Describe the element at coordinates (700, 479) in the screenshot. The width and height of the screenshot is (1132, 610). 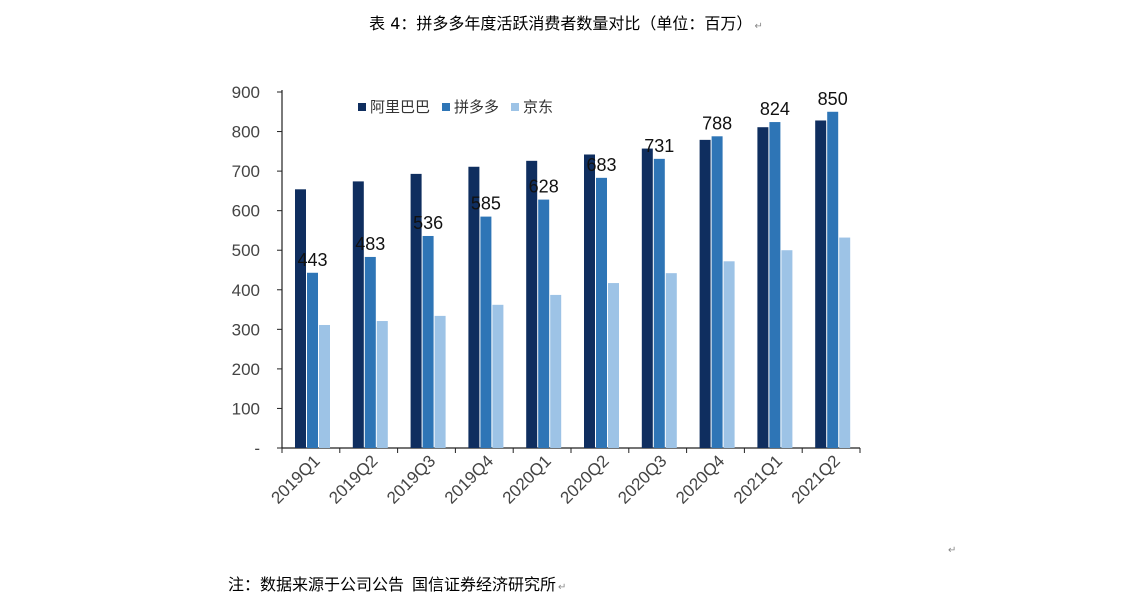
I see `x-tick-label: 2020Q4` at that location.